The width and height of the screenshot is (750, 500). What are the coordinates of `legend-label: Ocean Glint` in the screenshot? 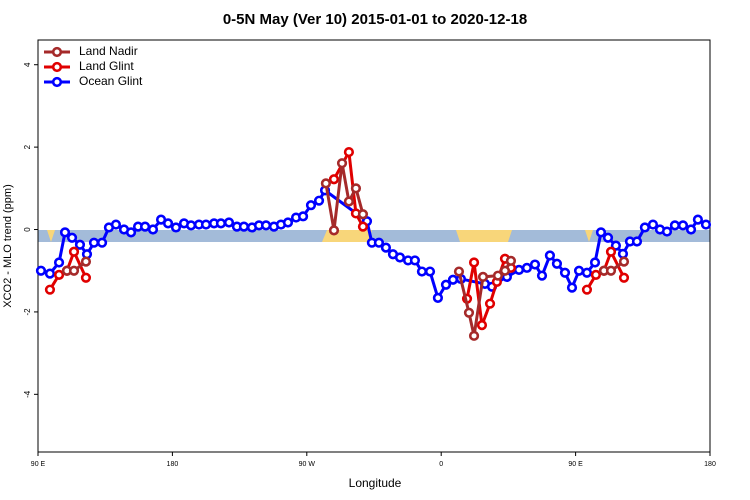 It's located at (111, 81).